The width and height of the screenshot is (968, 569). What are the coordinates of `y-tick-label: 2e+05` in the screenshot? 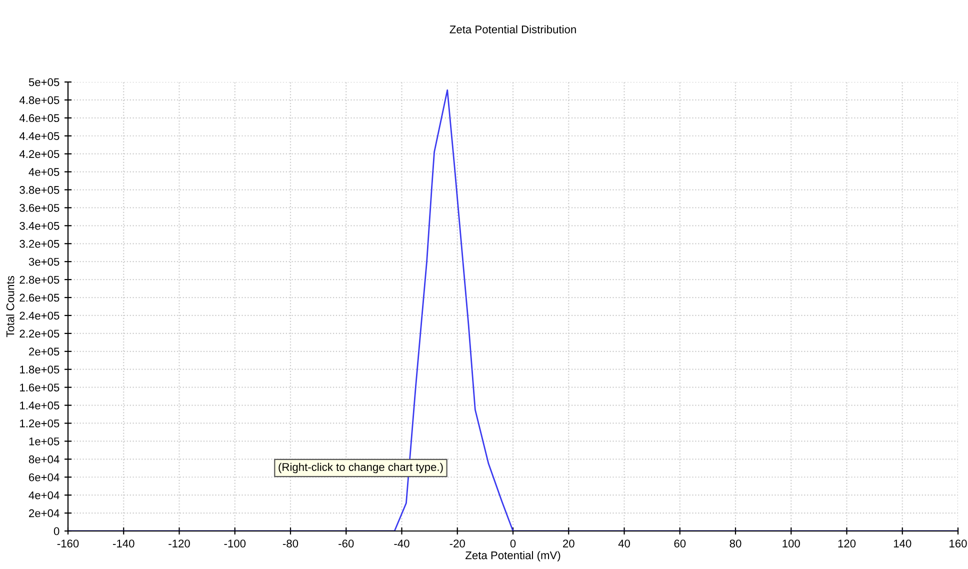 It's located at (44, 352).